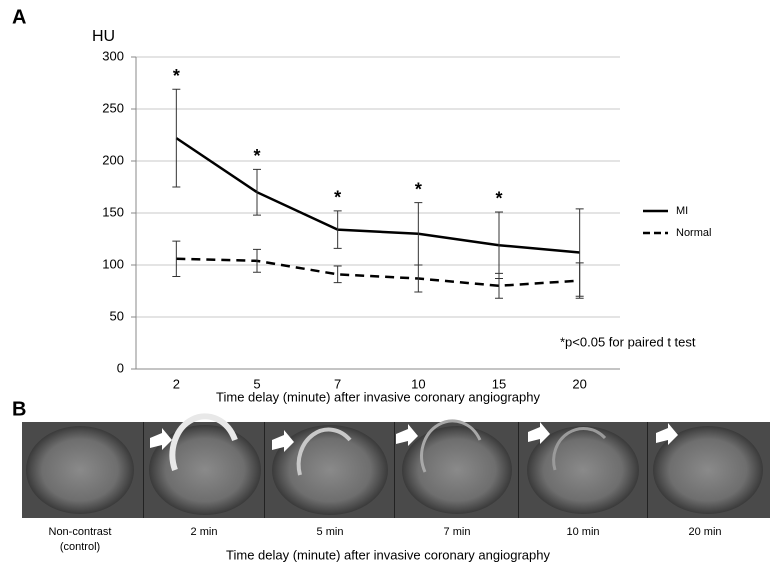 The height and width of the screenshot is (570, 770). What do you see at coordinates (628, 341) in the screenshot?
I see `note: *p<0.05 for paired t test` at bounding box center [628, 341].